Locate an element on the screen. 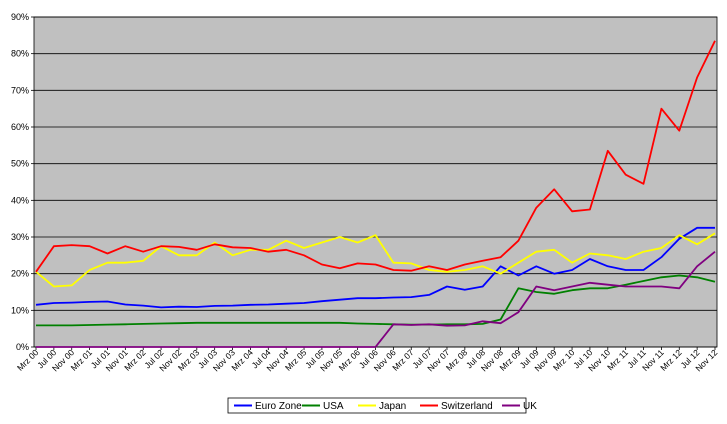 The width and height of the screenshot is (727, 424). y-tick-label: 20% is located at coordinates (20, 274).